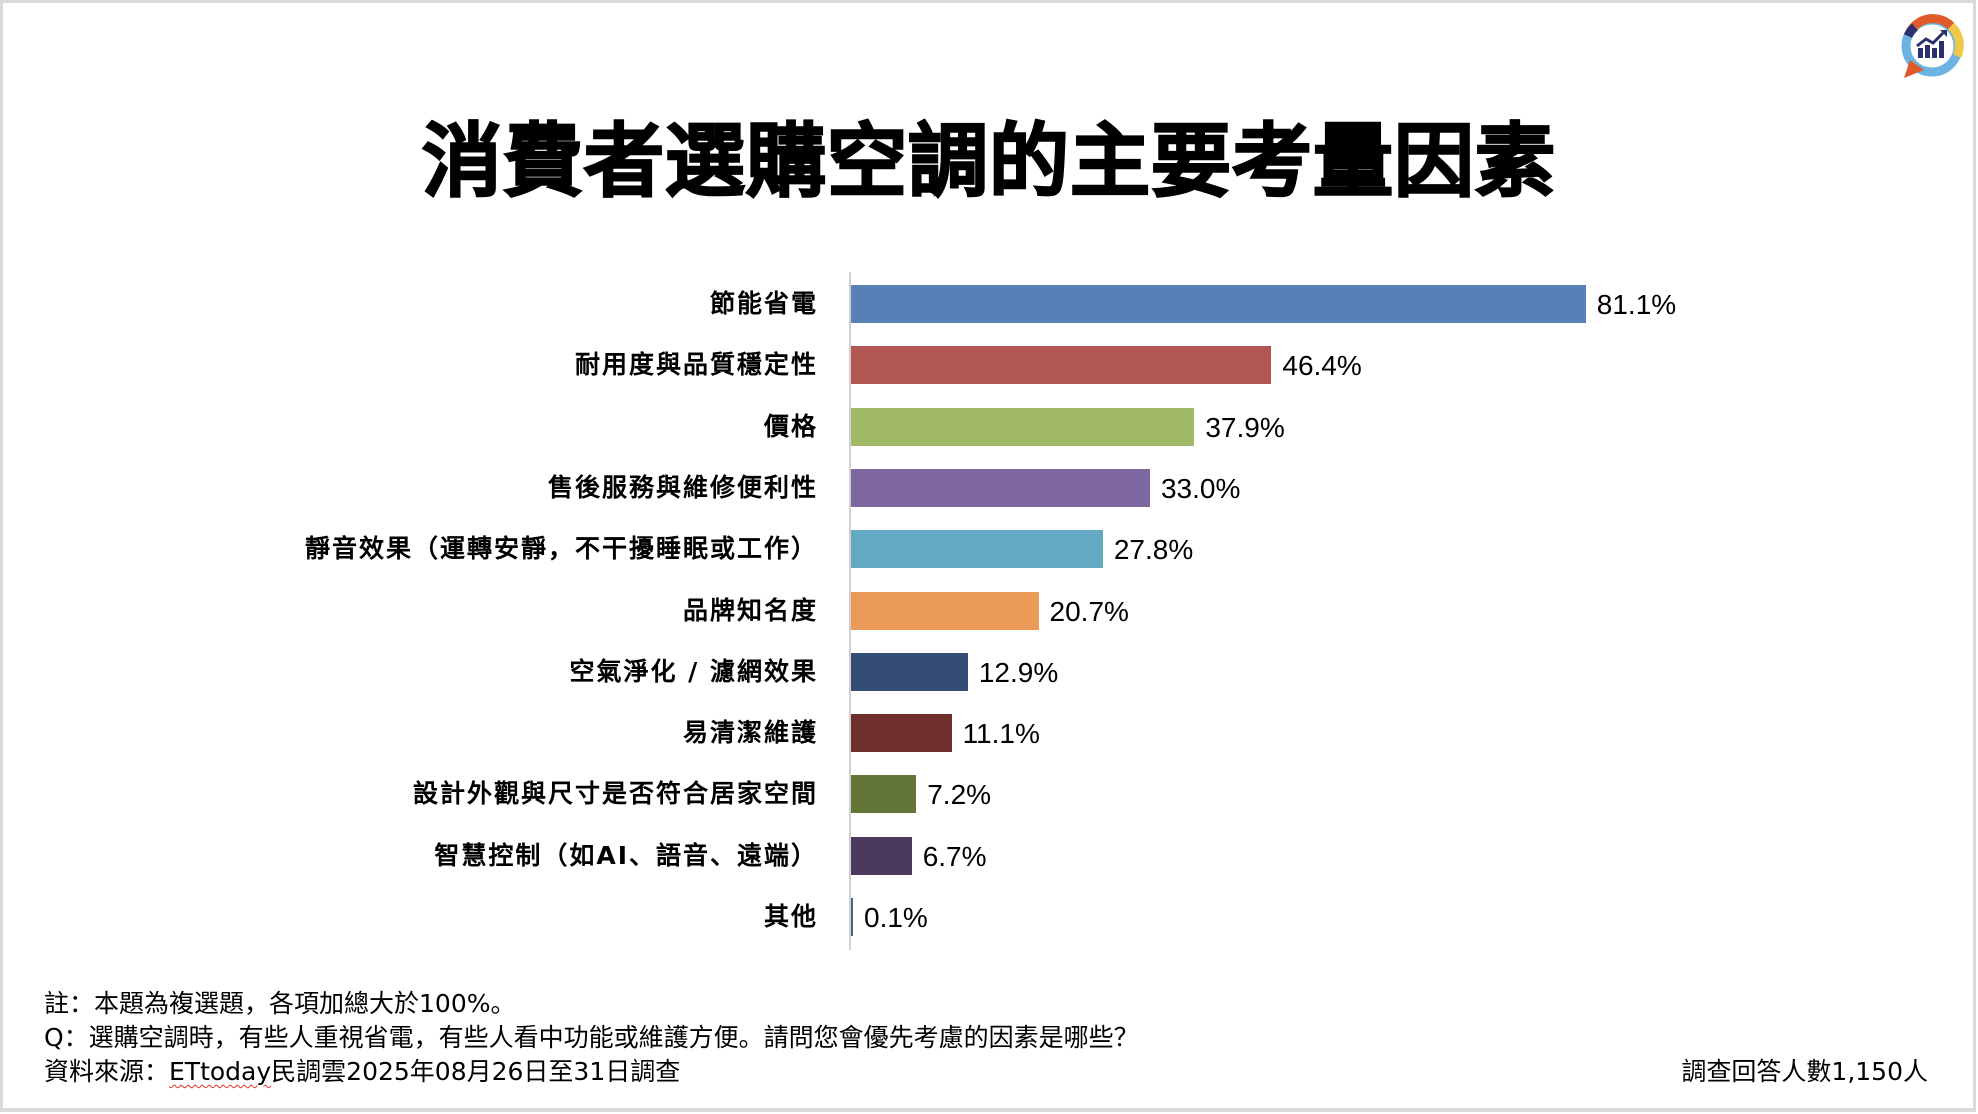 Image resolution: width=1978 pixels, height=1114 pixels. Describe the element at coordinates (1001, 734) in the screenshot. I see `value-label: 11.1%` at that location.